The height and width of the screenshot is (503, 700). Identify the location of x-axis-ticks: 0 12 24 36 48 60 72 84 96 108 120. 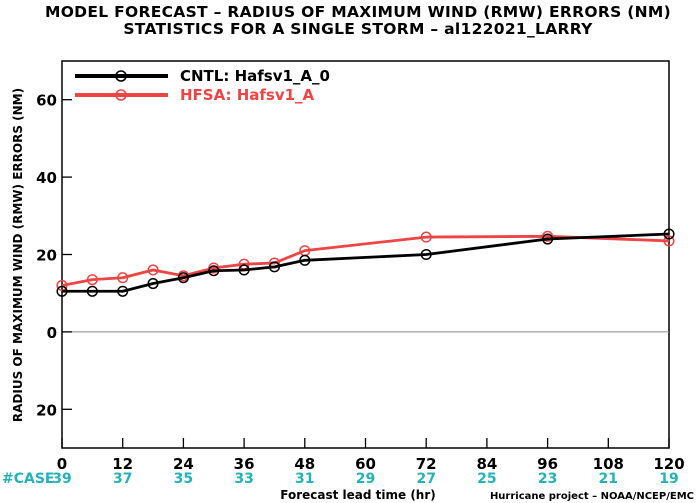
(371, 455).